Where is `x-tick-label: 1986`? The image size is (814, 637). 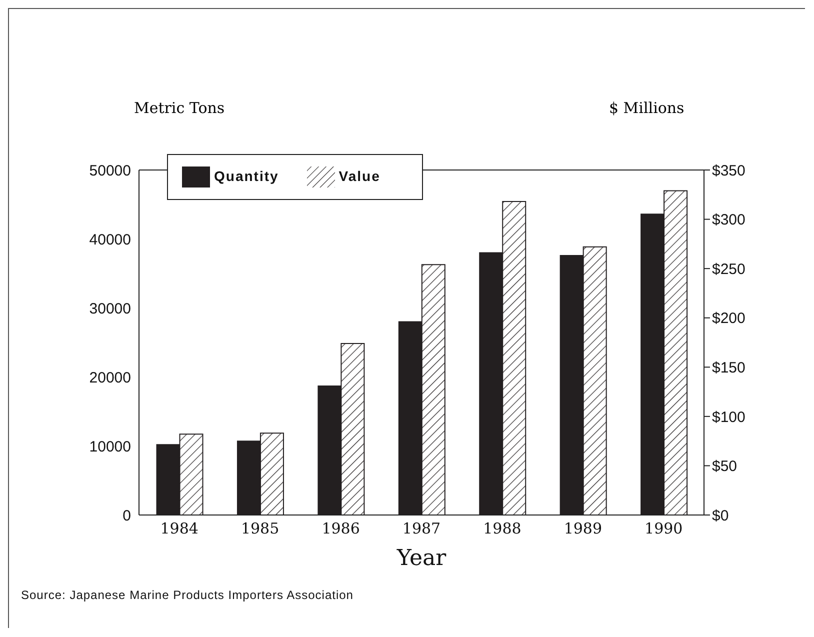
x-tick-label: 1986 is located at coordinates (341, 529).